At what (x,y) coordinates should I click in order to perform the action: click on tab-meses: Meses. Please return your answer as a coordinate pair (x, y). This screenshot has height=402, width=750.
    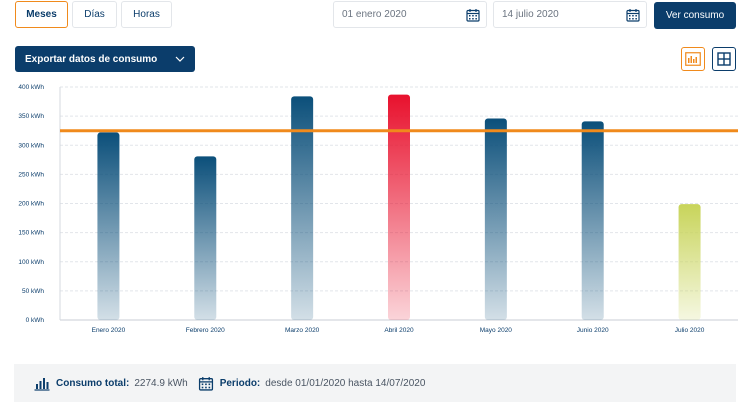
    Looking at the image, I should click on (41, 14).